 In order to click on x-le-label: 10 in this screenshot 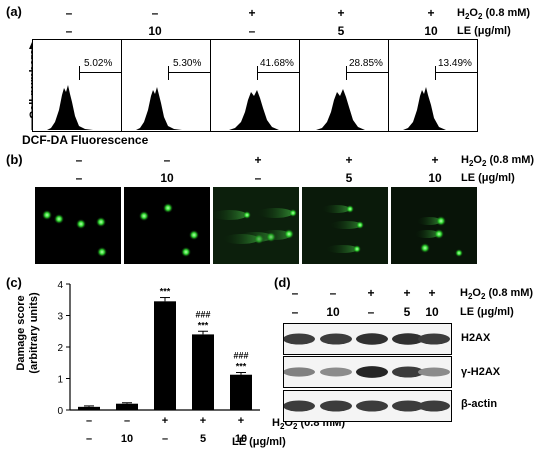, I will do `click(127, 439)`.